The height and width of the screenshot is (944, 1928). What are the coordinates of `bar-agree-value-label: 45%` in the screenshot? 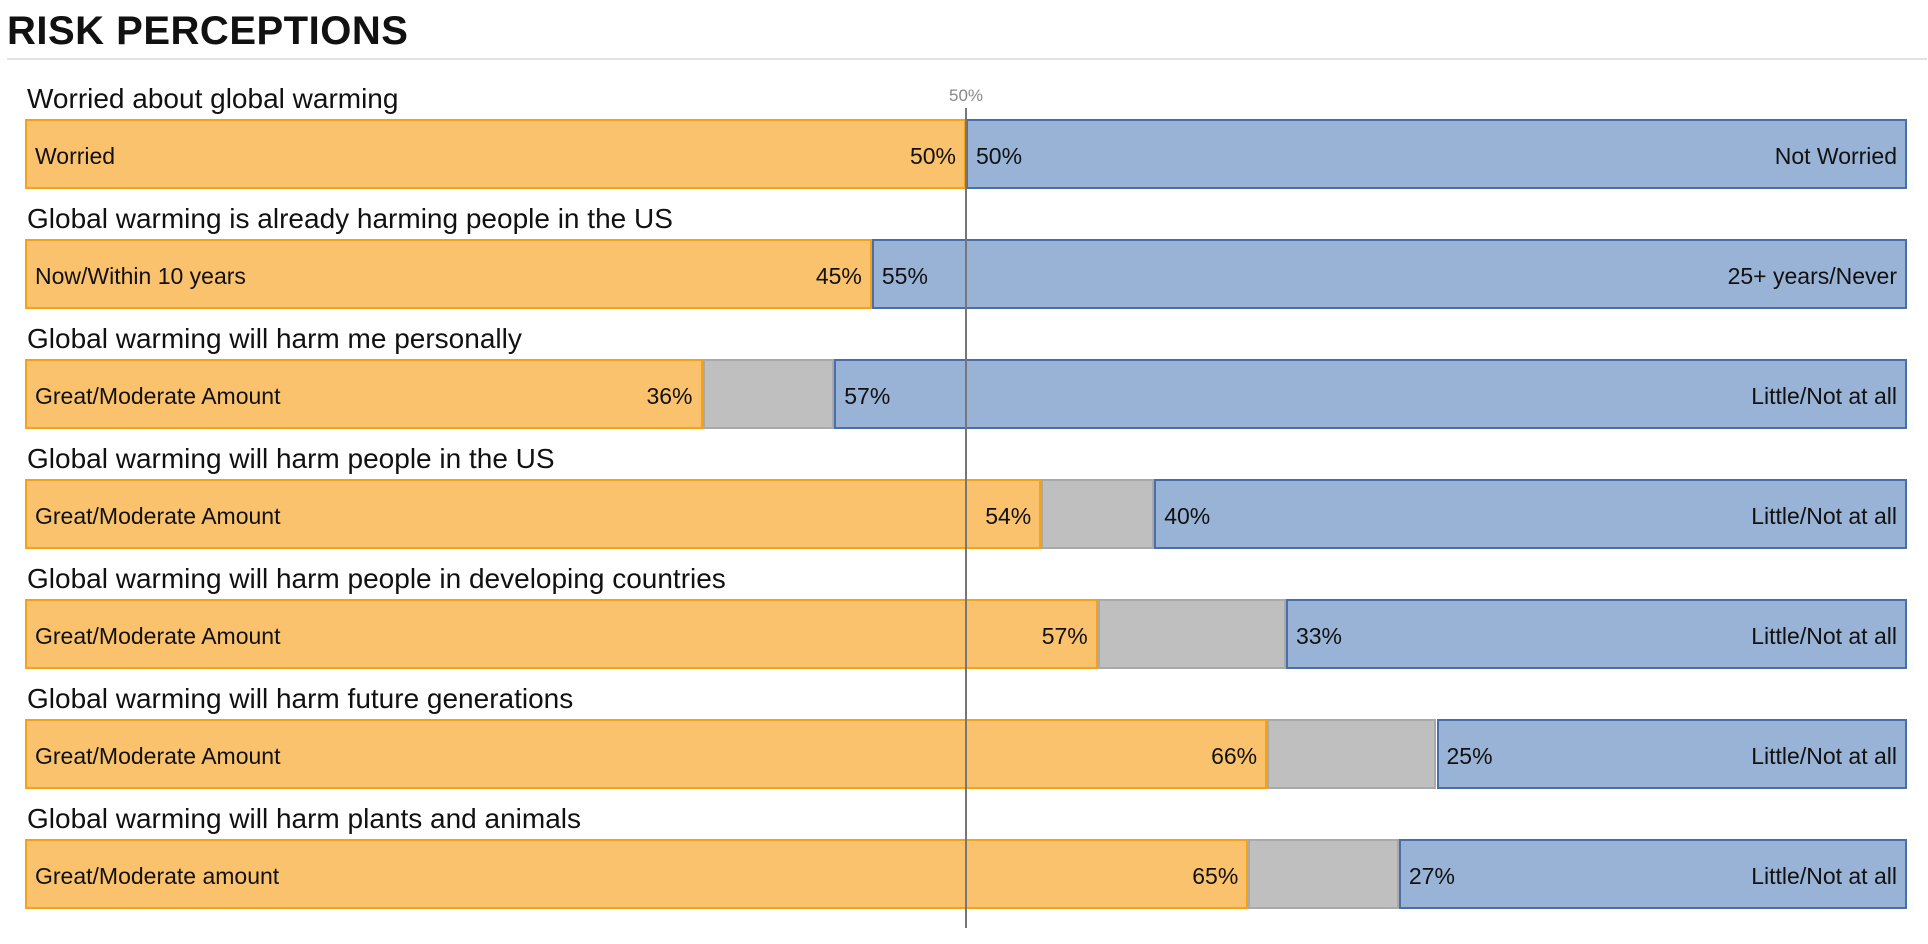 It's located at (838, 276).